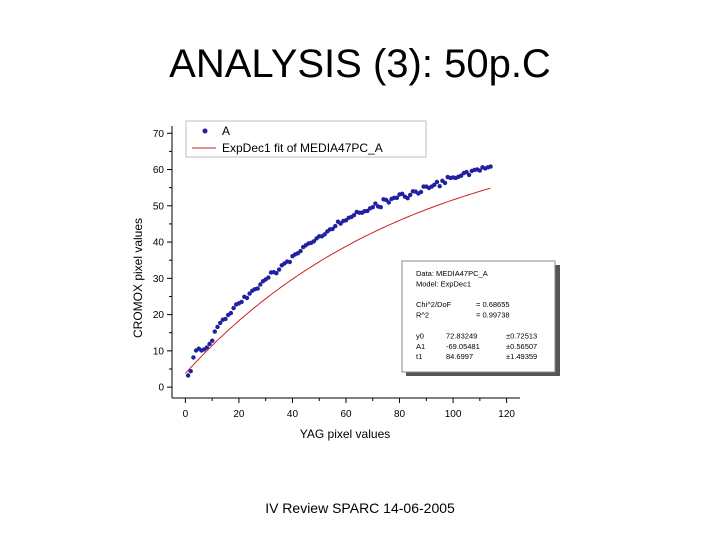 The height and width of the screenshot is (540, 720). I want to click on x-tick-label: 100, so click(453, 414).